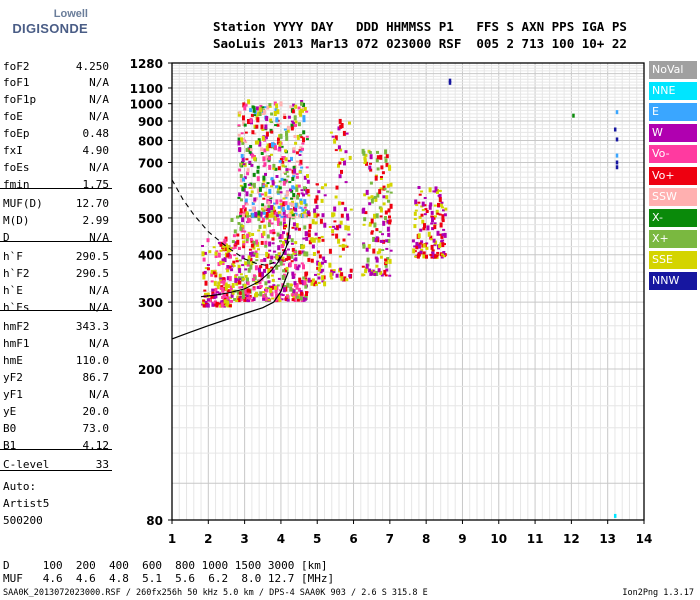 This screenshot has width=700, height=600. What do you see at coordinates (13, 394) in the screenshot?
I see `param-label: yF1` at bounding box center [13, 394].